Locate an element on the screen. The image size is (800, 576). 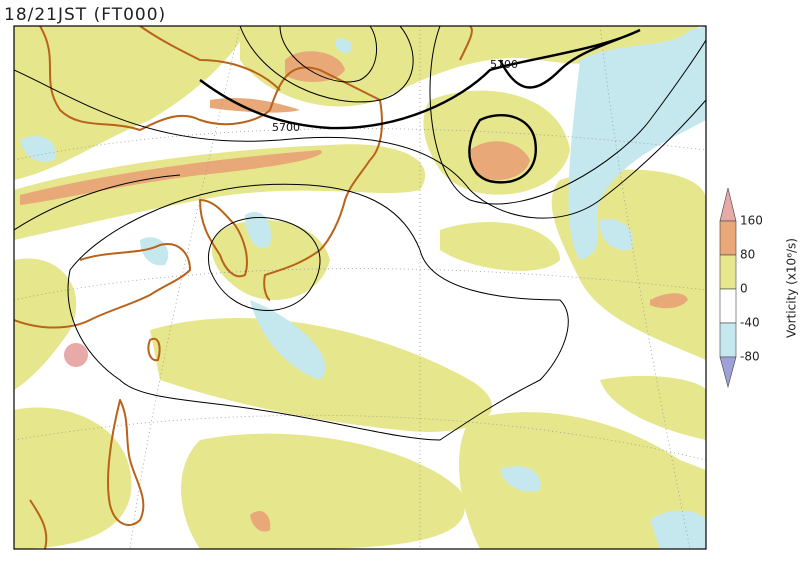
colorbar-tick-label: -80 is located at coordinates (750, 357).